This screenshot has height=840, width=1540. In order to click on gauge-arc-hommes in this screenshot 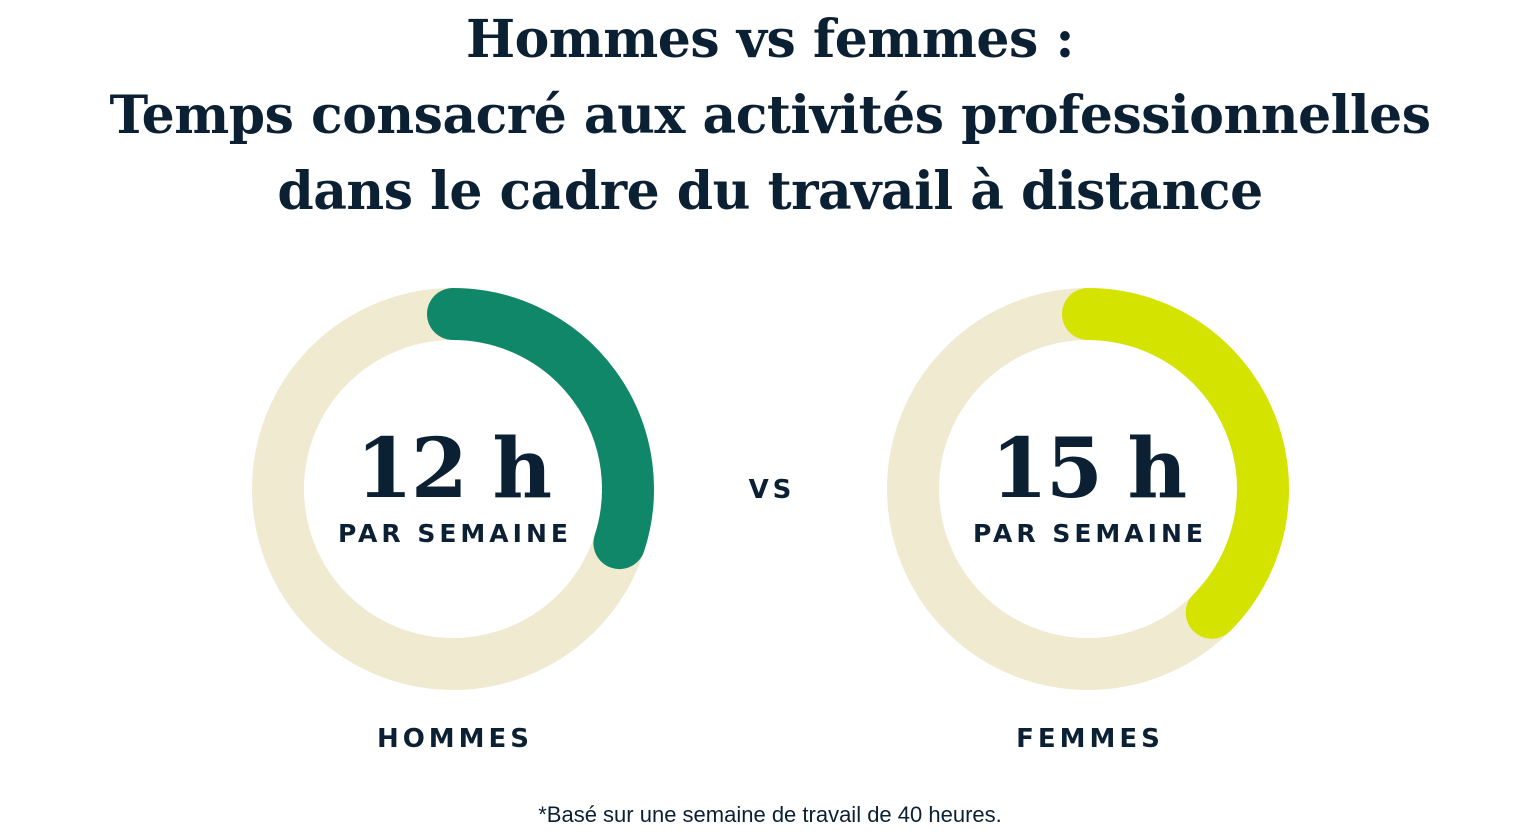, I will do `click(540, 429)`.